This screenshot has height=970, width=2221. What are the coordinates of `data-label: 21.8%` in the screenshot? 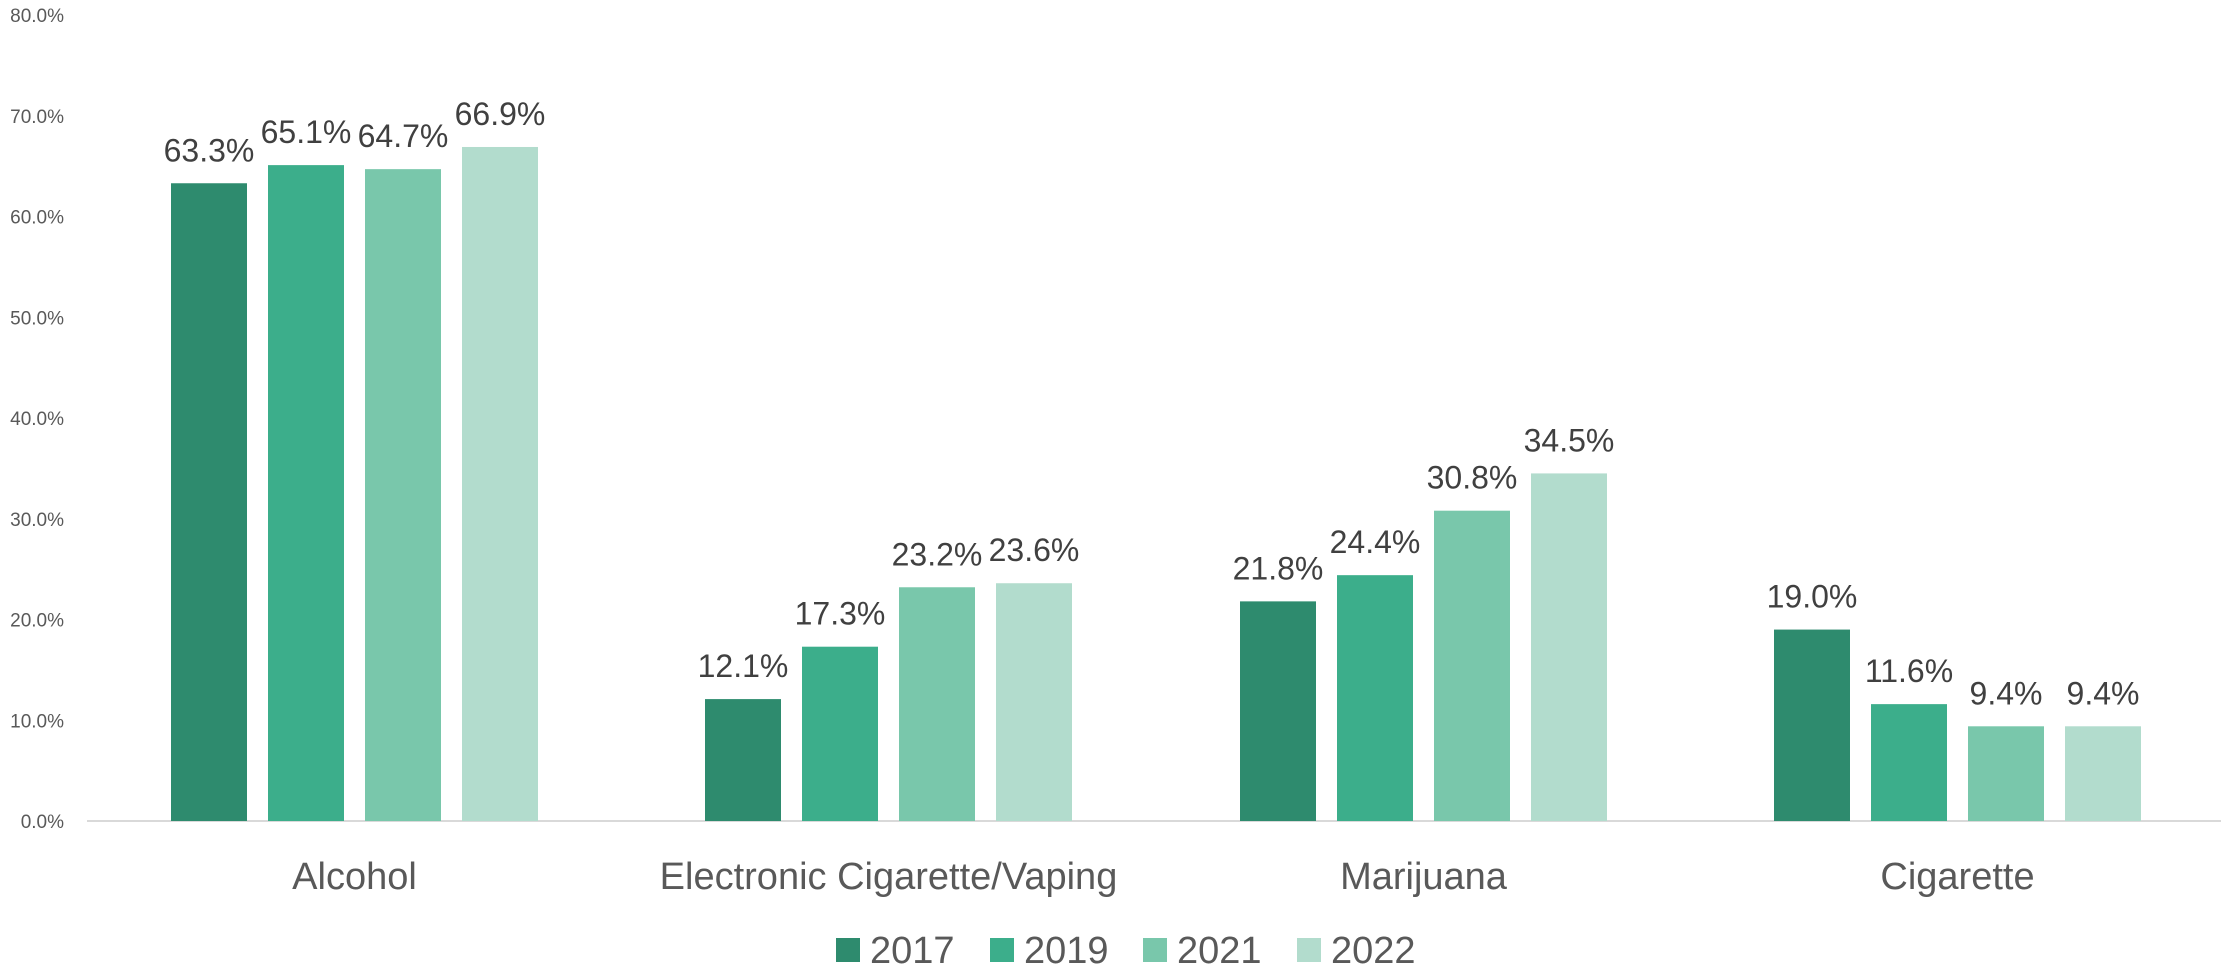 It's located at (1278, 568).